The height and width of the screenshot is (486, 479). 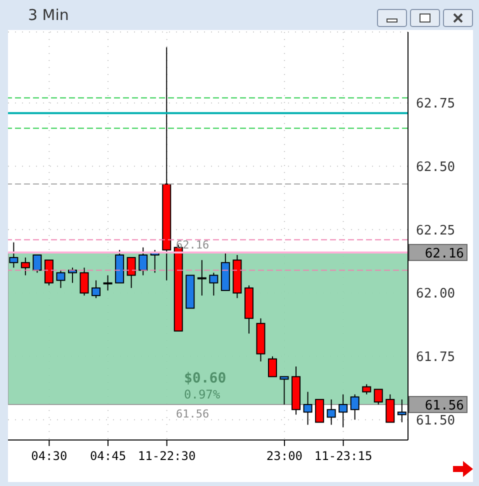 What do you see at coordinates (167, 456) in the screenshot?
I see `x-tick-label: 11-22:30` at bounding box center [167, 456].